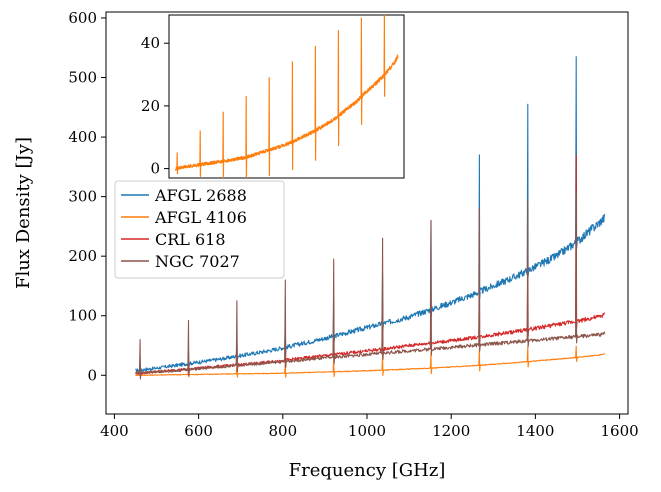 The height and width of the screenshot is (492, 661). I want to click on inset-data-layer, so click(286, 96).